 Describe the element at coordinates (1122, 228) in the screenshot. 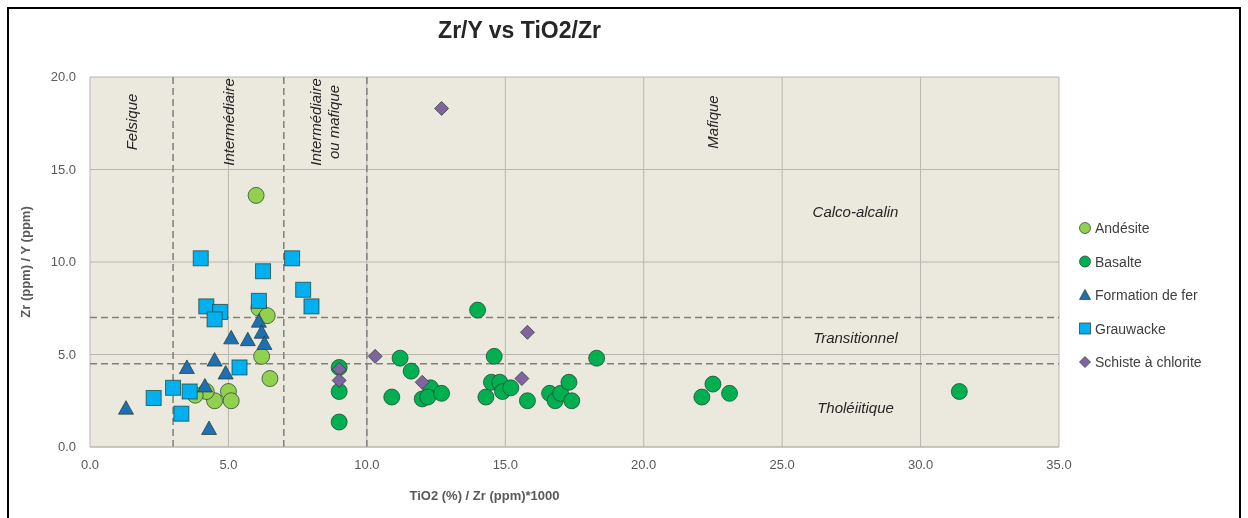

I see `legend-label: Andésite` at that location.